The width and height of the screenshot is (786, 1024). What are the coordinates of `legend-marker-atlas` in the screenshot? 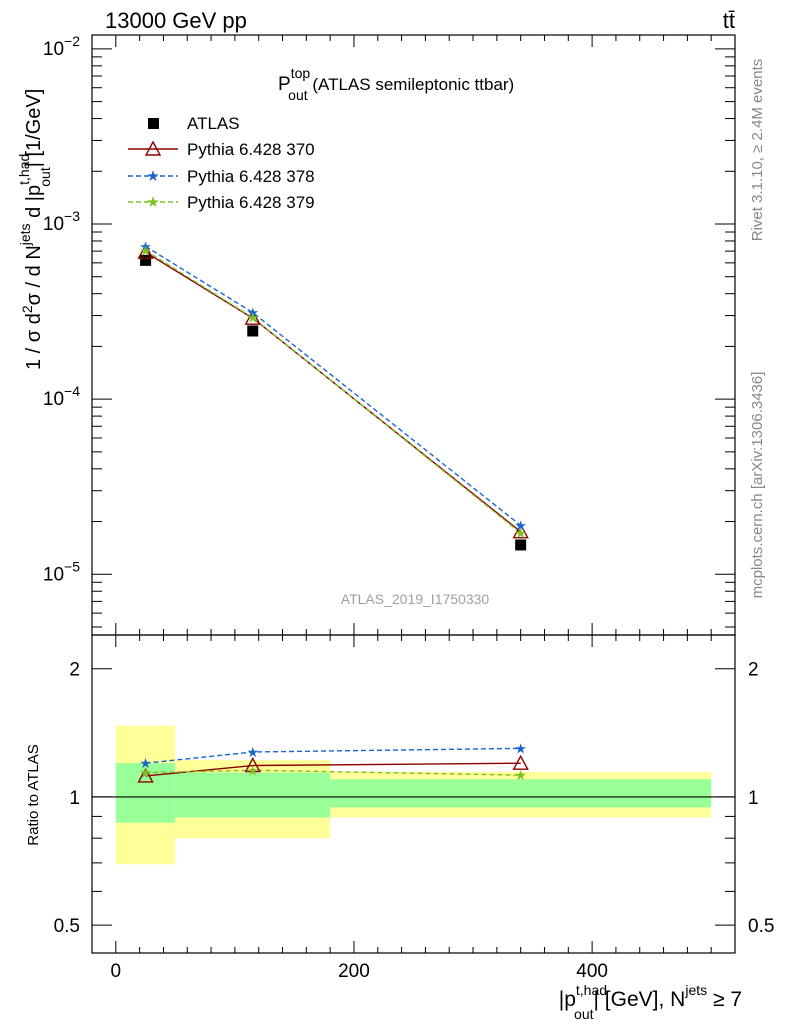 It's located at (153, 123).